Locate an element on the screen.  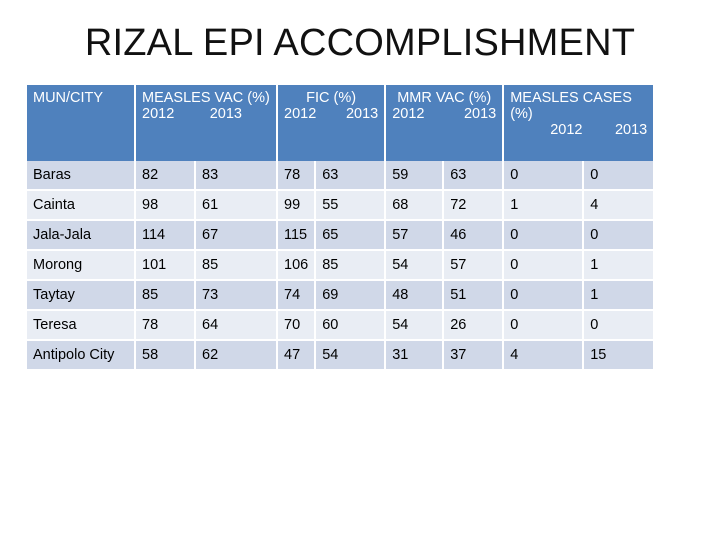
cell-fic-2013: 63 is located at coordinates (350, 176).